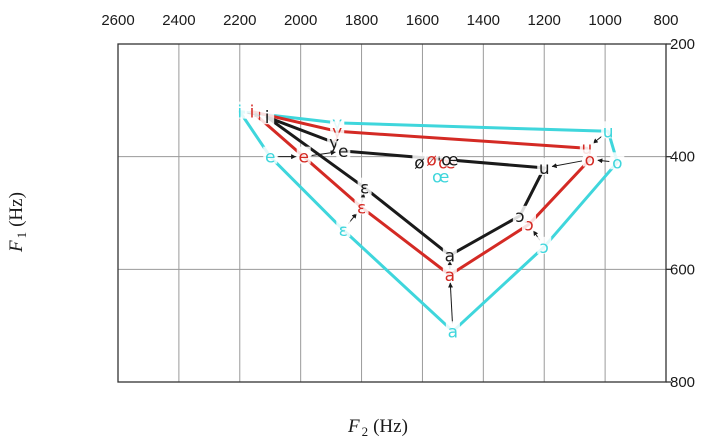  I want to click on x-tick-label: 2200, so click(239, 20).